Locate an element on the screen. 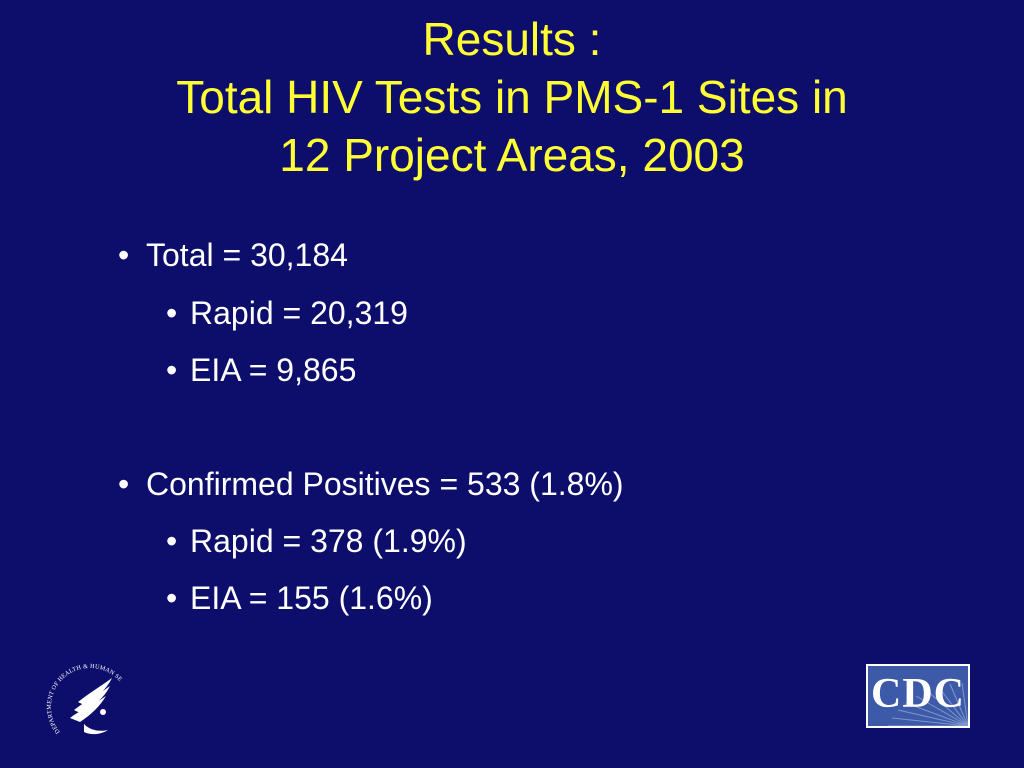  bullet-text: Total = 30,184 is located at coordinates (247, 255).